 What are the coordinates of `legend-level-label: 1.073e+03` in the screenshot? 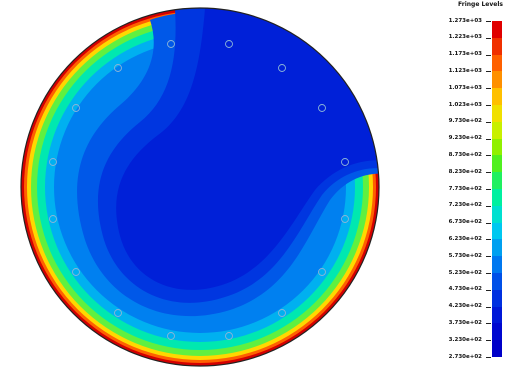 It's located at (465, 87).